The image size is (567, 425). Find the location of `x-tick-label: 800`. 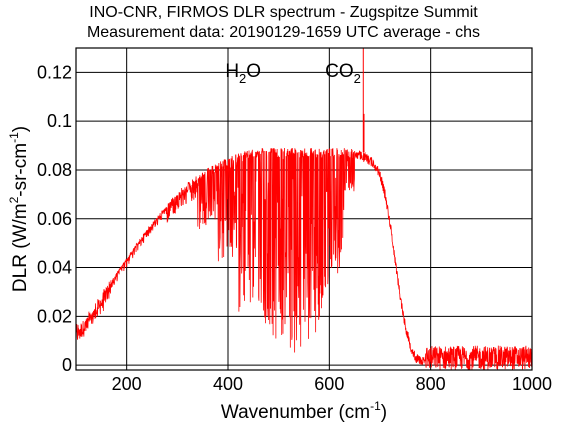

x-tick-label: 800 is located at coordinates (431, 384).